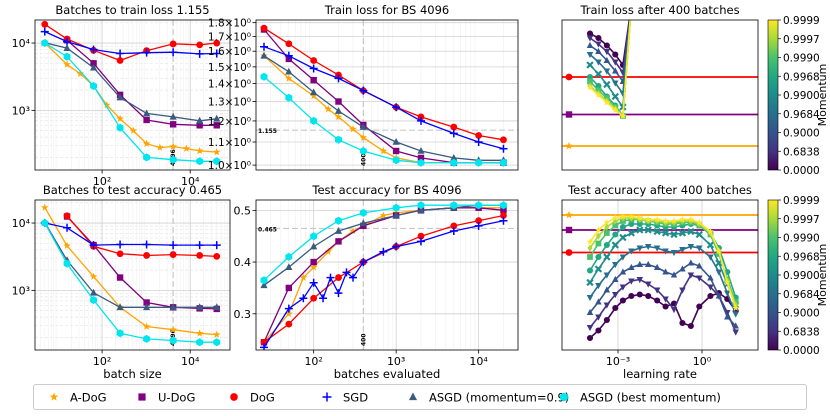 This screenshot has width=830, height=416. I want to click on colorbar-gradient, so click(773, 275).